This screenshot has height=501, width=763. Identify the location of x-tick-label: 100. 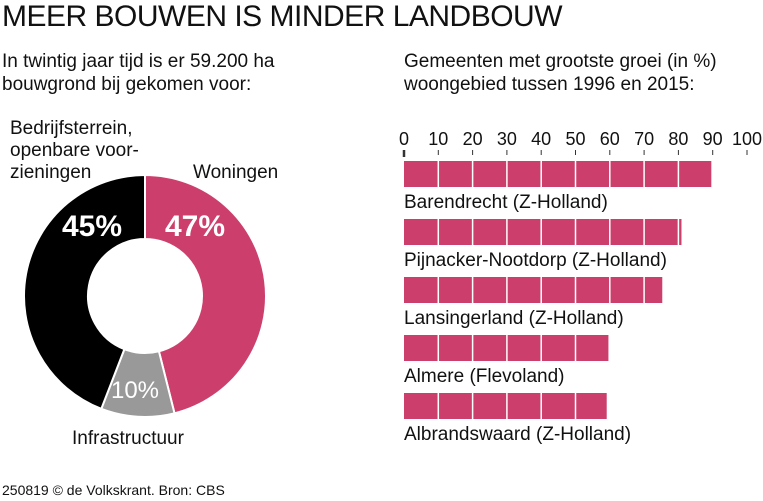
(747, 139).